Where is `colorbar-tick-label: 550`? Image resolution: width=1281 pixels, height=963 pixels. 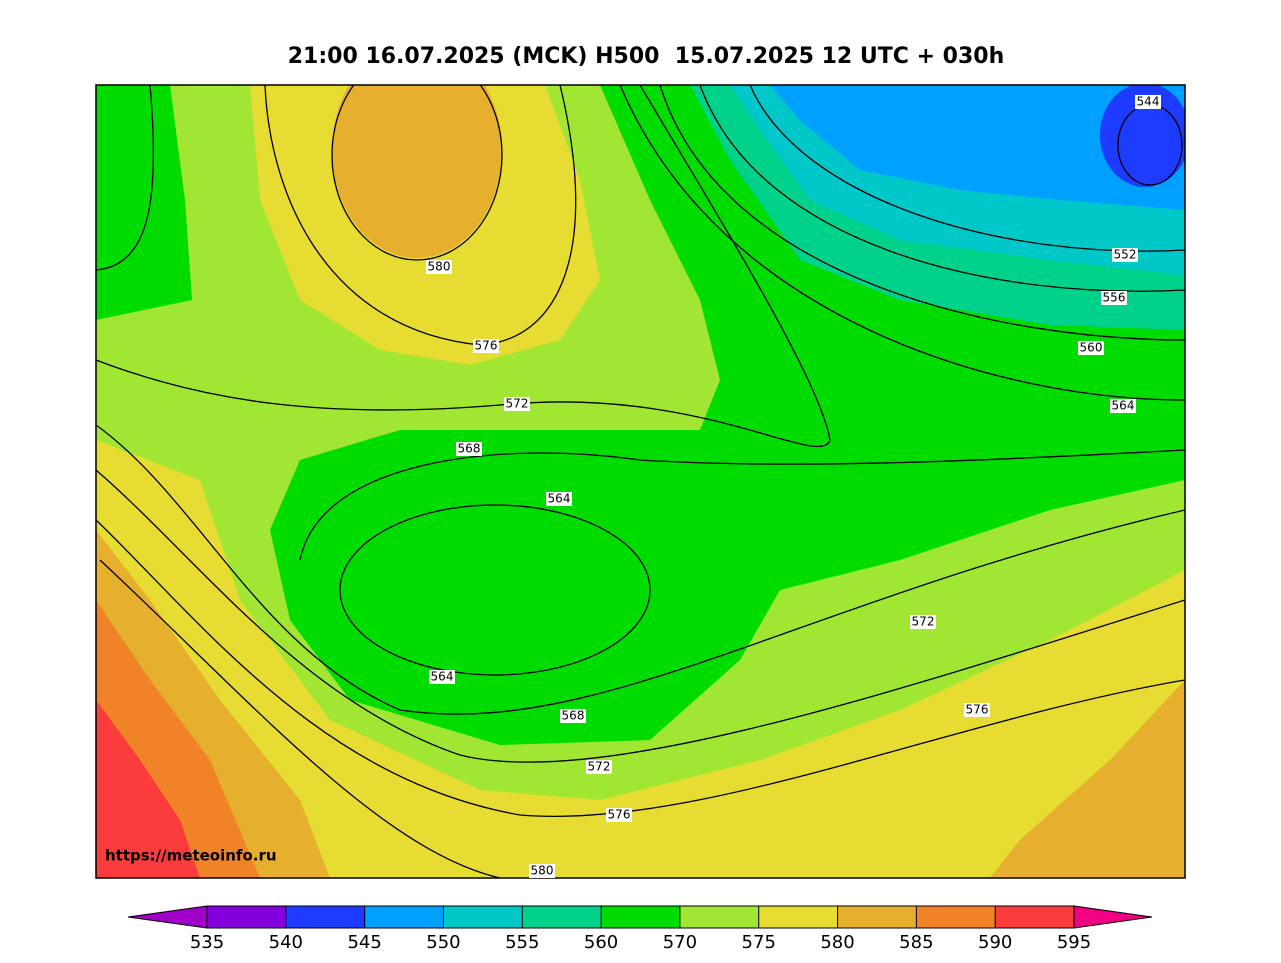 colorbar-tick-label: 550 is located at coordinates (443, 942).